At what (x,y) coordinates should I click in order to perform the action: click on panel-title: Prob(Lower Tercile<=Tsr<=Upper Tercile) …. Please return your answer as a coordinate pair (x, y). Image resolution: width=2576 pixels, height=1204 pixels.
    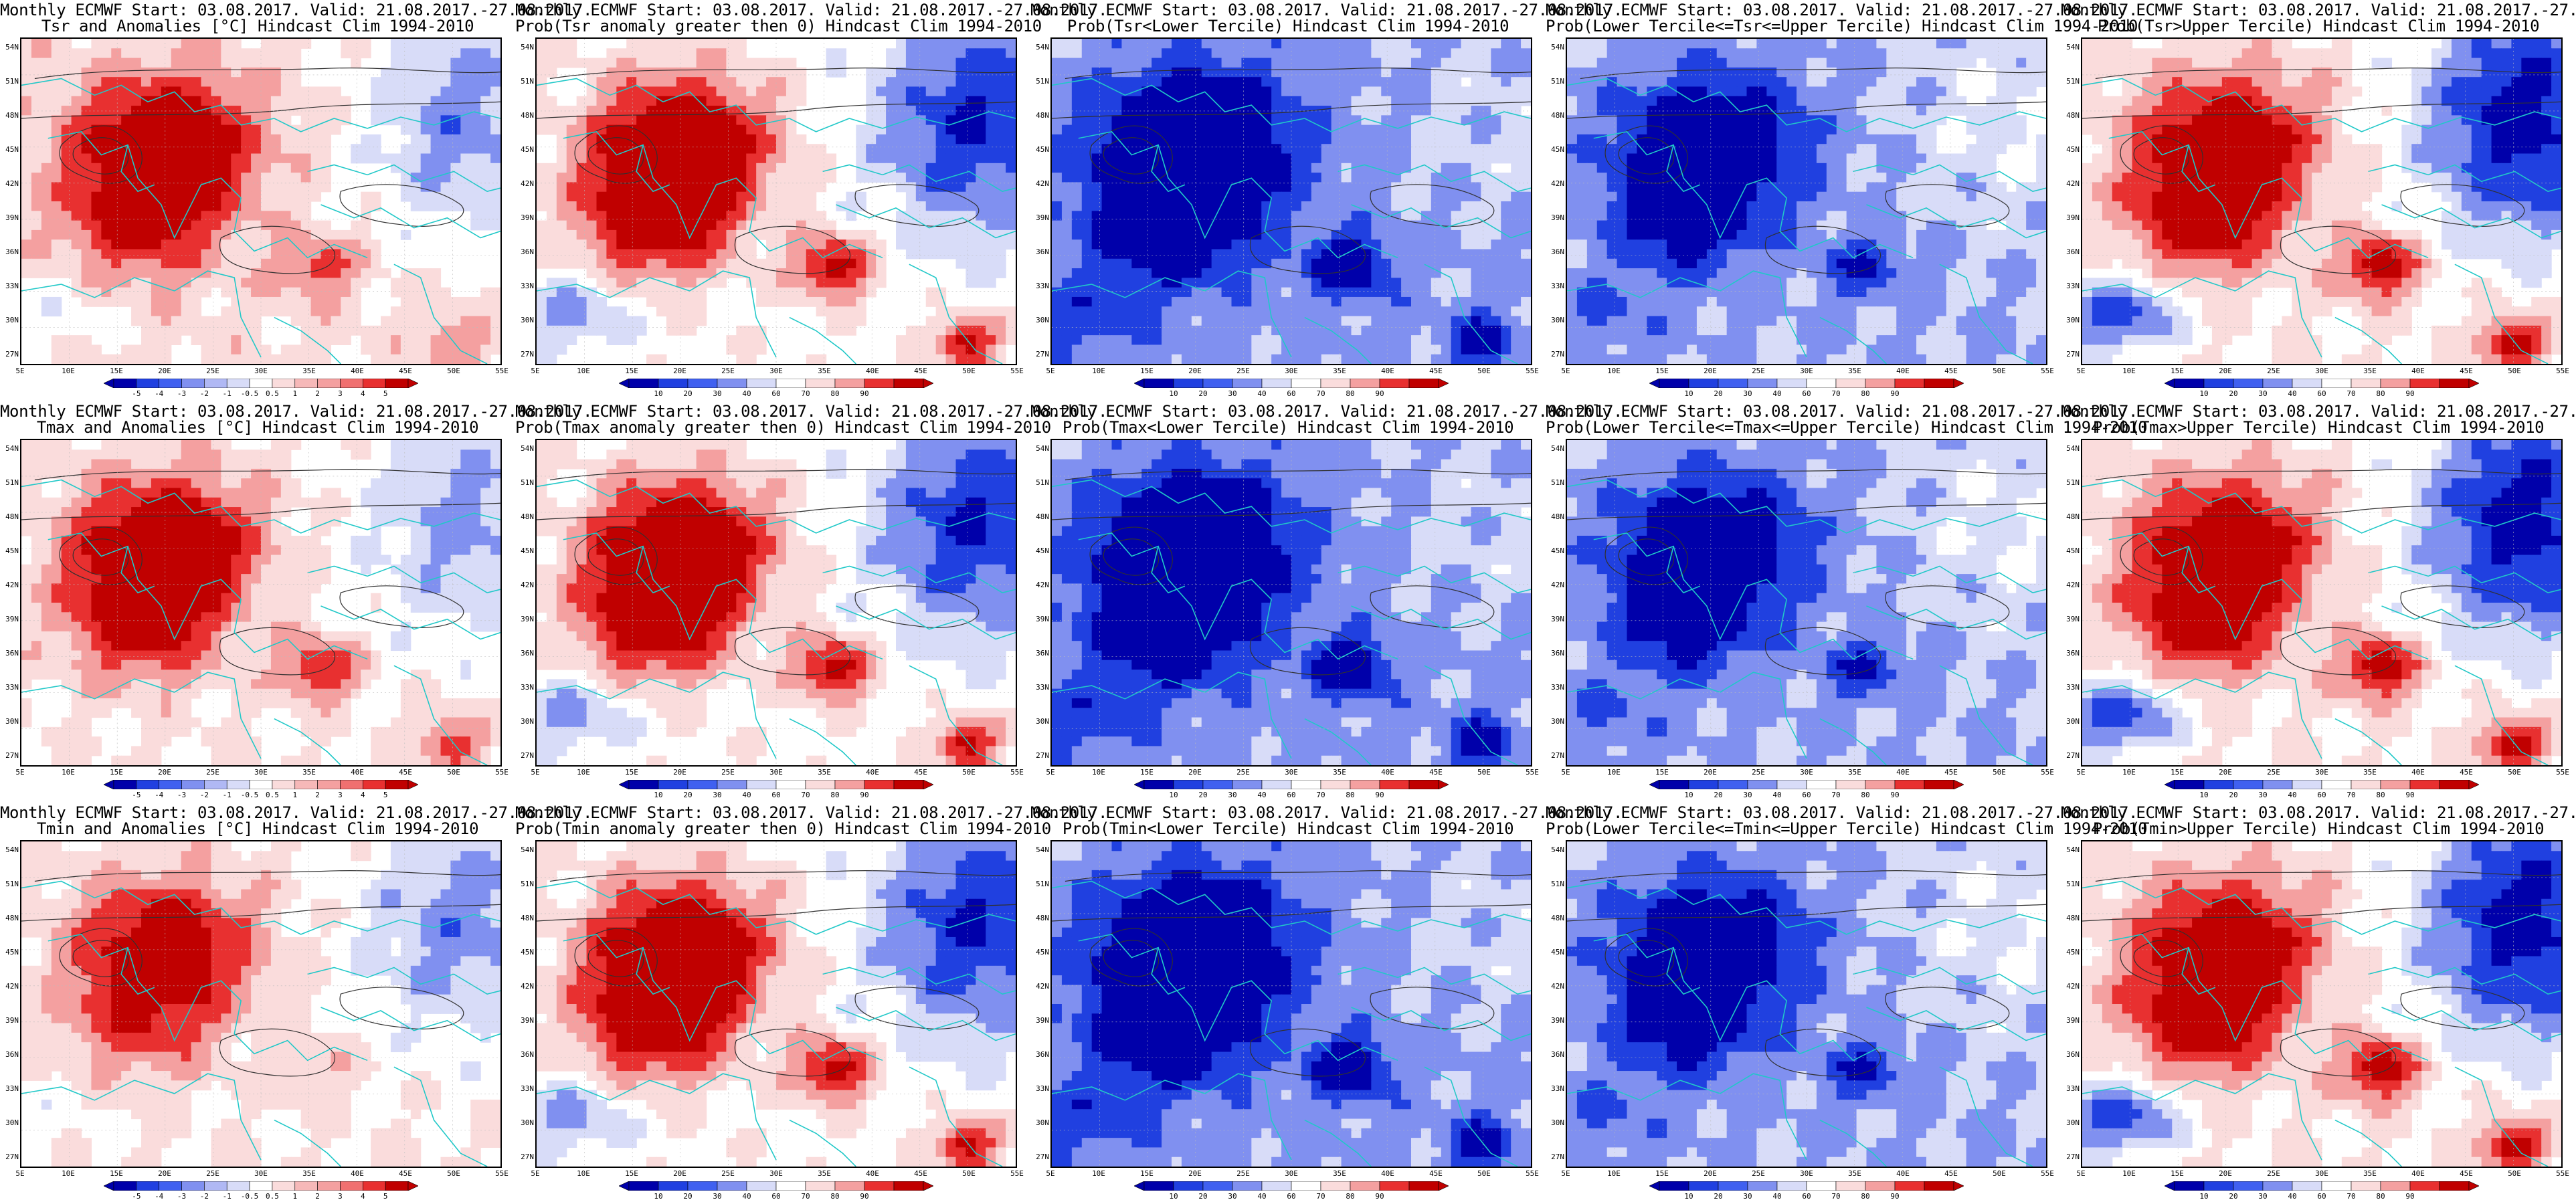
    Looking at the image, I should click on (1842, 26).